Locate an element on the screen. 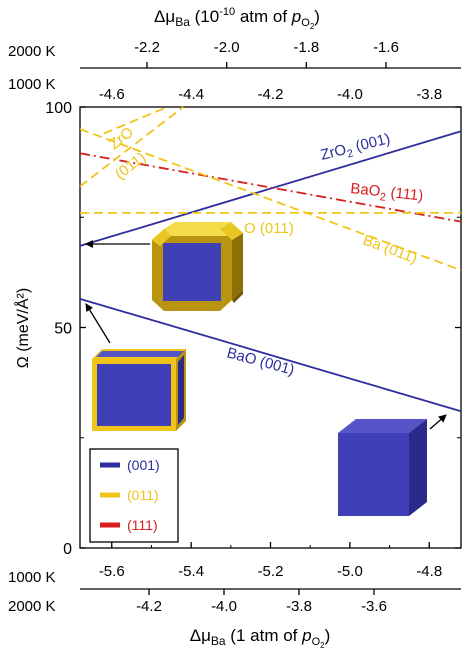 This screenshot has width=474, height=656. y-axis-label: Ω (meV/Å²) is located at coordinates (22, 328).